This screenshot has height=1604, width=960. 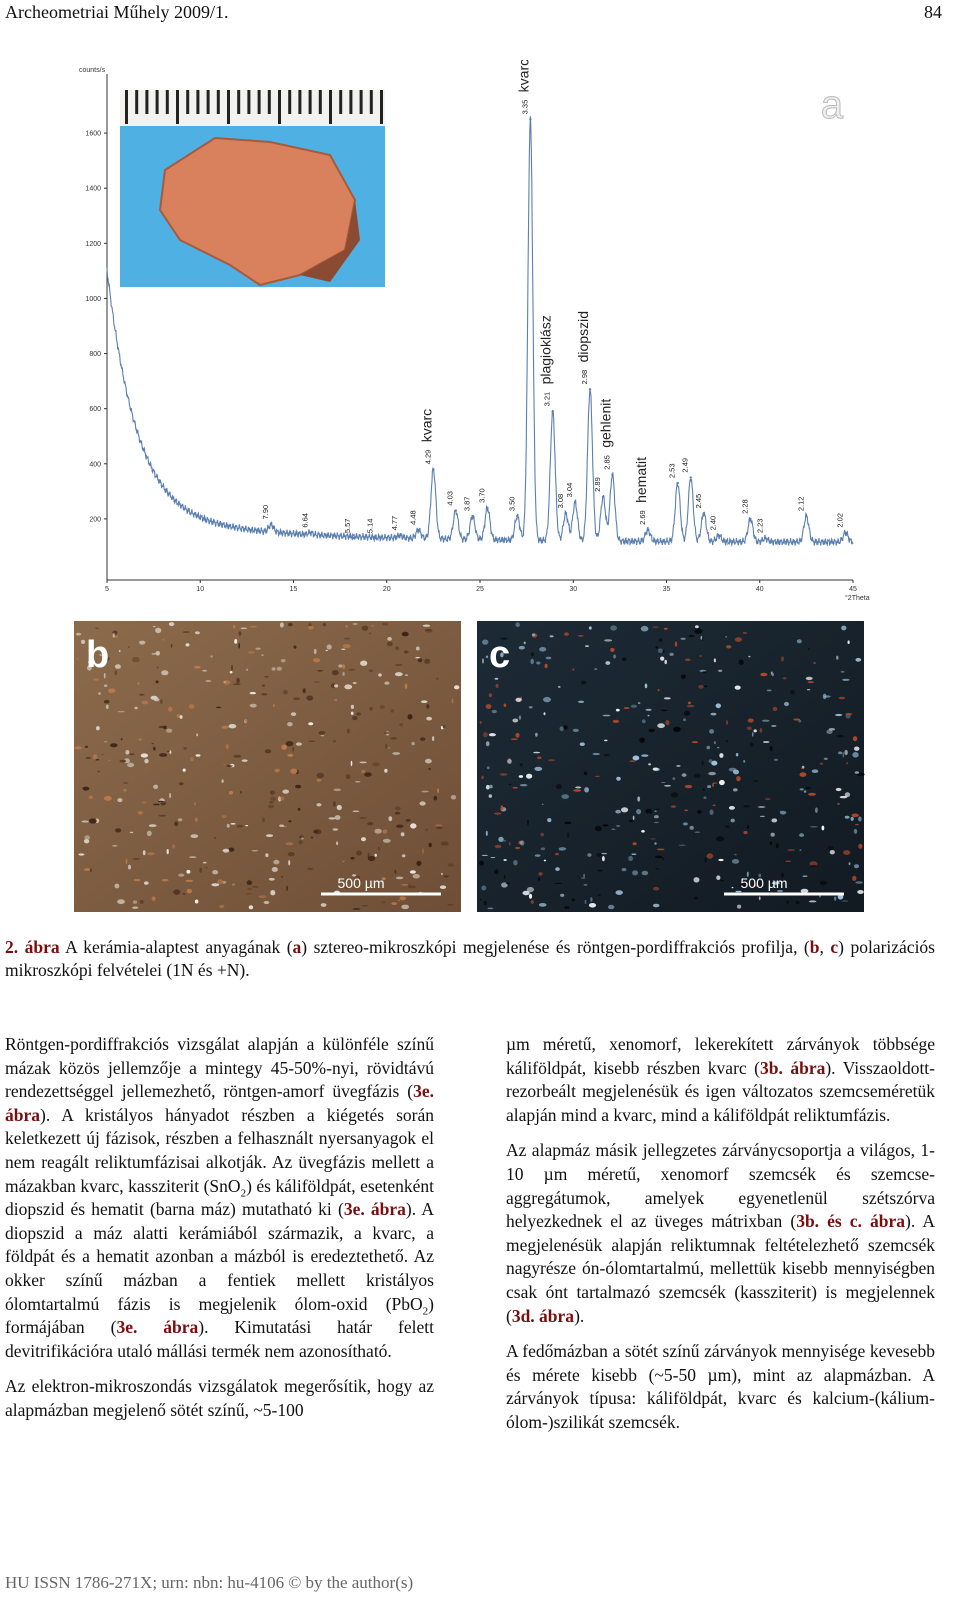 What do you see at coordinates (95, 464) in the screenshot?
I see `y-tick-label: 400` at bounding box center [95, 464].